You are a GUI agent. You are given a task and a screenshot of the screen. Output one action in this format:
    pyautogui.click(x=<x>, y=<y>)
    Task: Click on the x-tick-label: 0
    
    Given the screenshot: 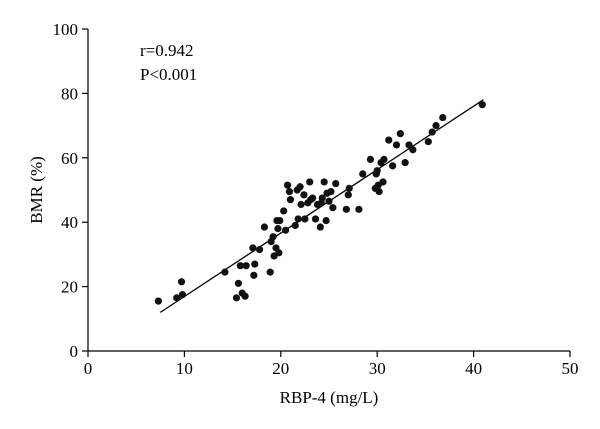 What is the action you would take?
    pyautogui.click(x=88, y=368)
    